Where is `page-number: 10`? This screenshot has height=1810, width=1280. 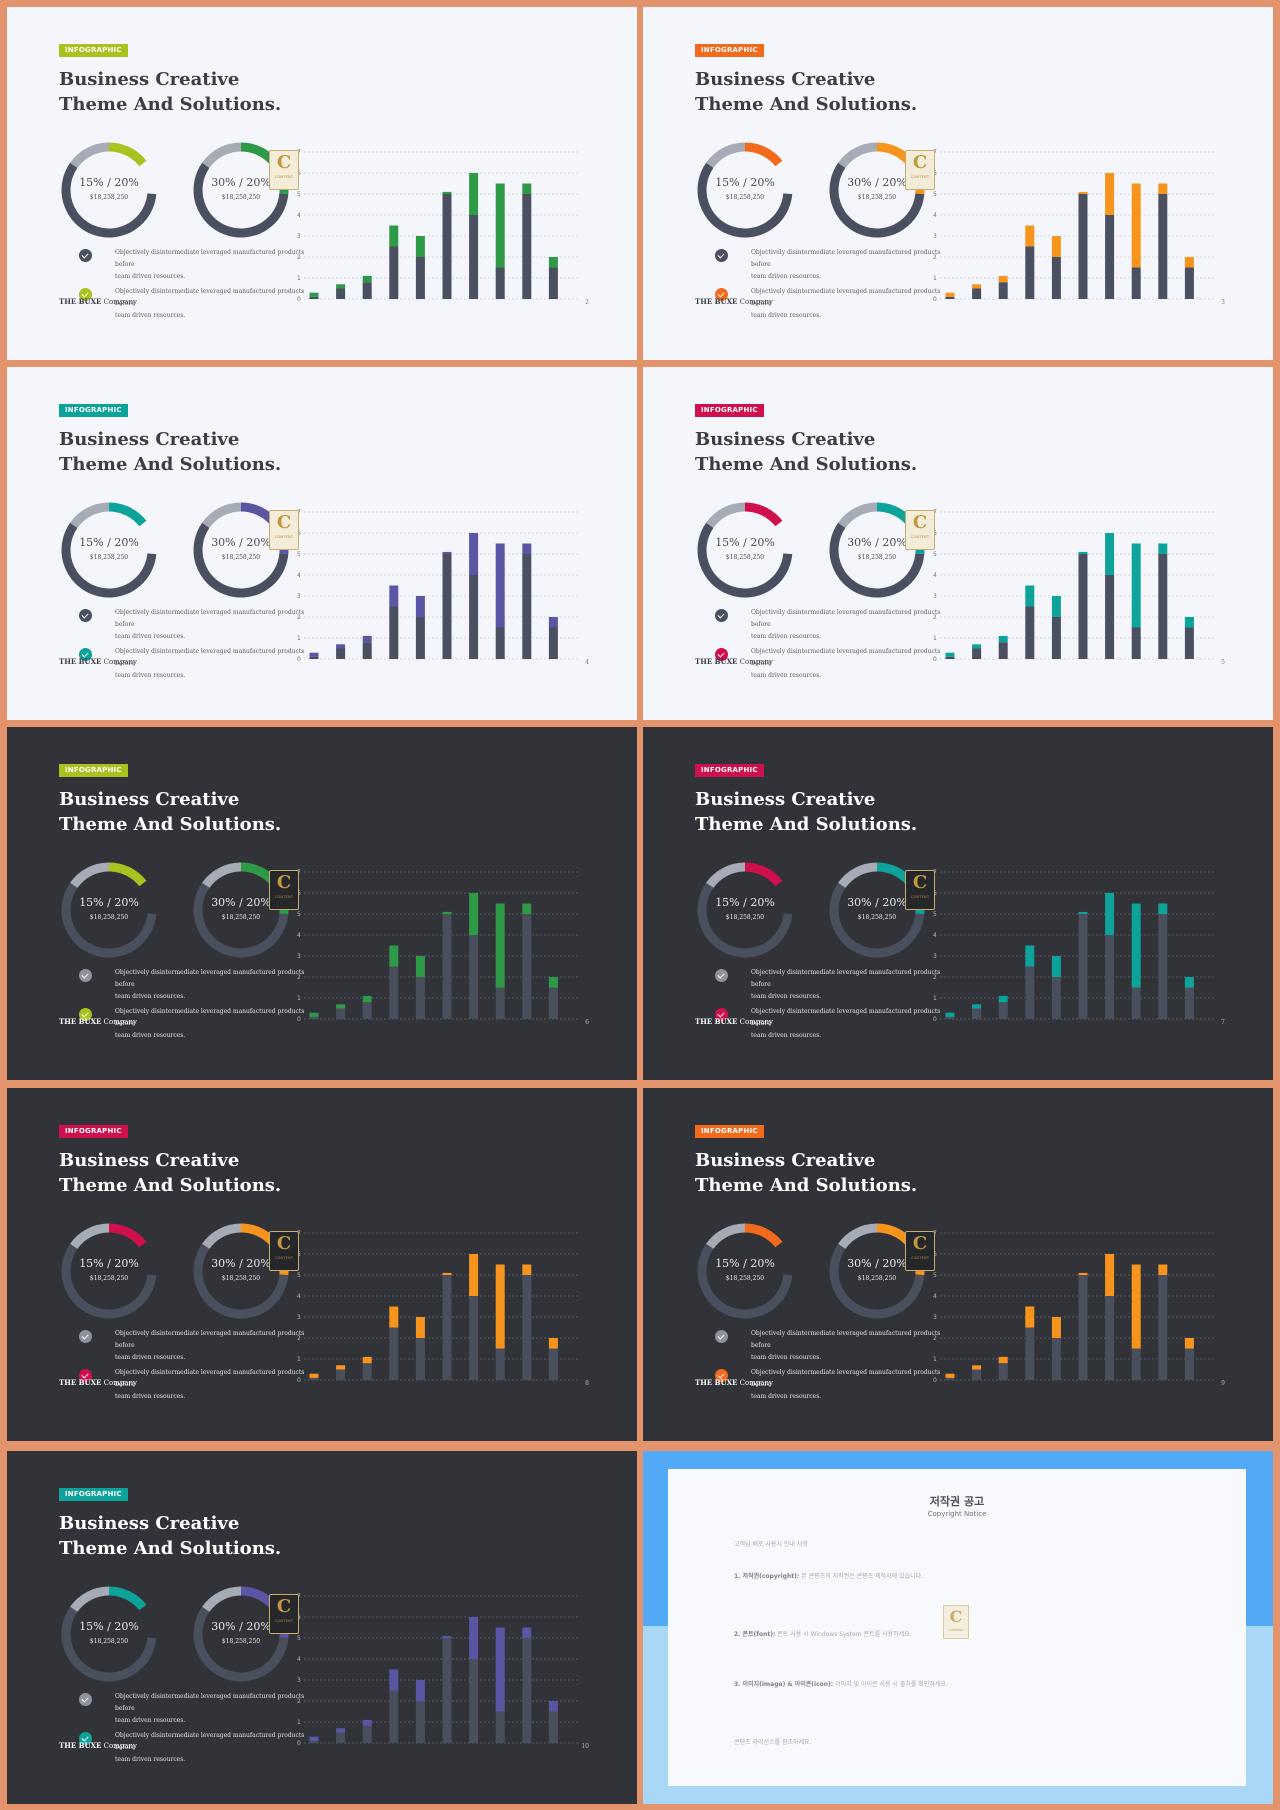 page-number: 10 is located at coordinates (585, 1746).